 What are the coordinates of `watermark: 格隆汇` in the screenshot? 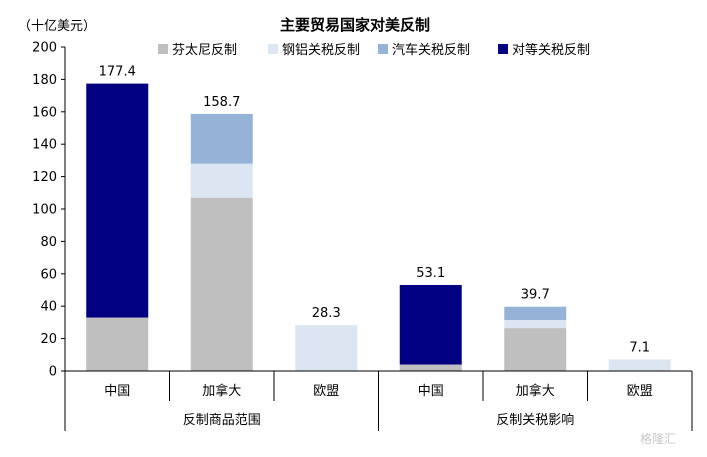 It's located at (658, 438).